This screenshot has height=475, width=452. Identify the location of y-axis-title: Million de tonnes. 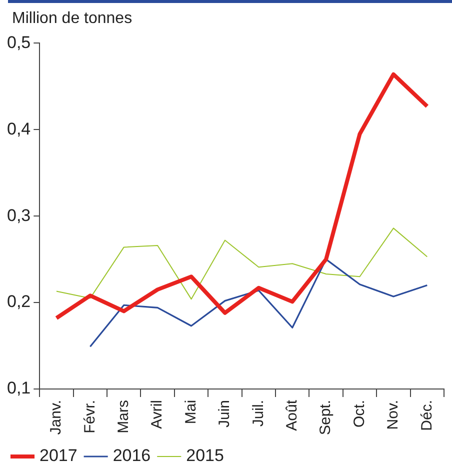
(72, 19).